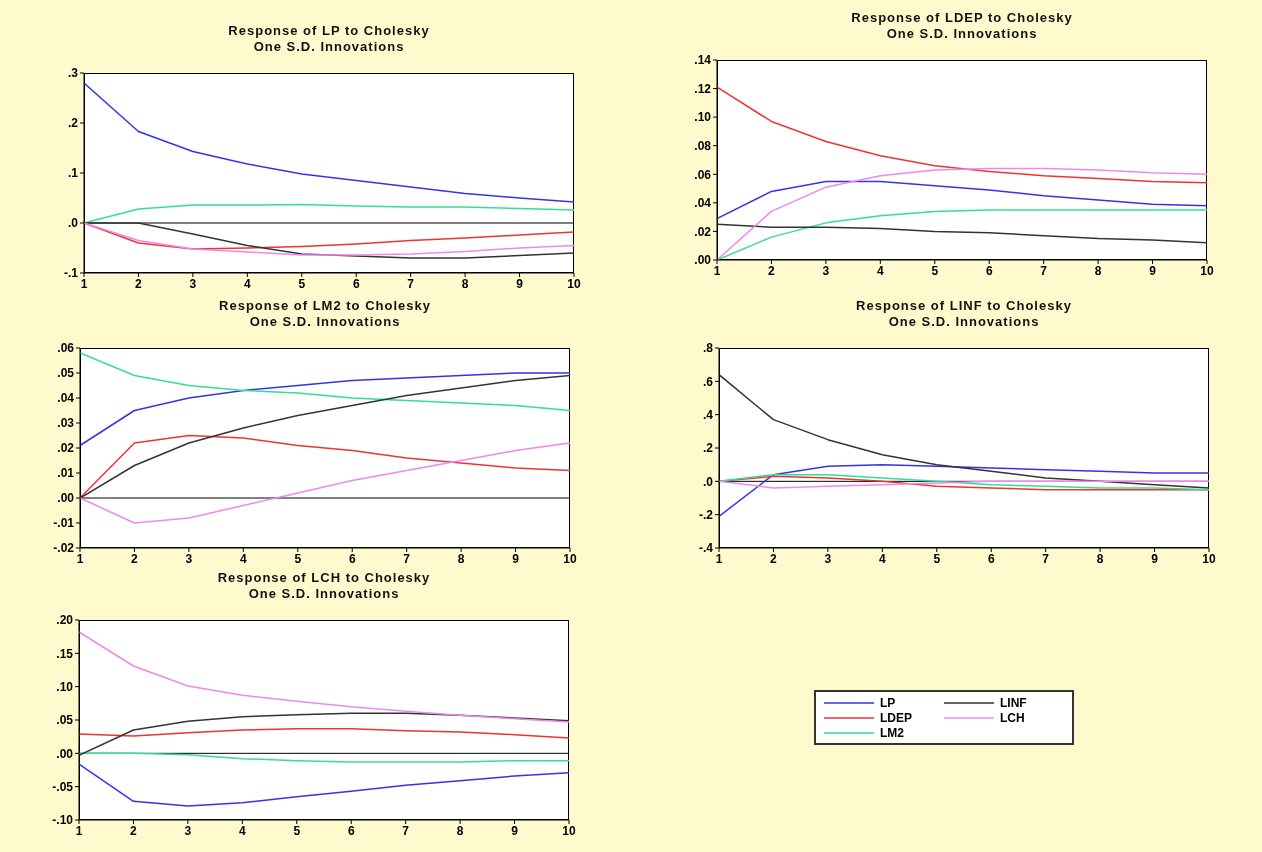 The image size is (1262, 852). What do you see at coordinates (703, 88) in the screenshot?
I see `y-tick-label: .12` at bounding box center [703, 88].